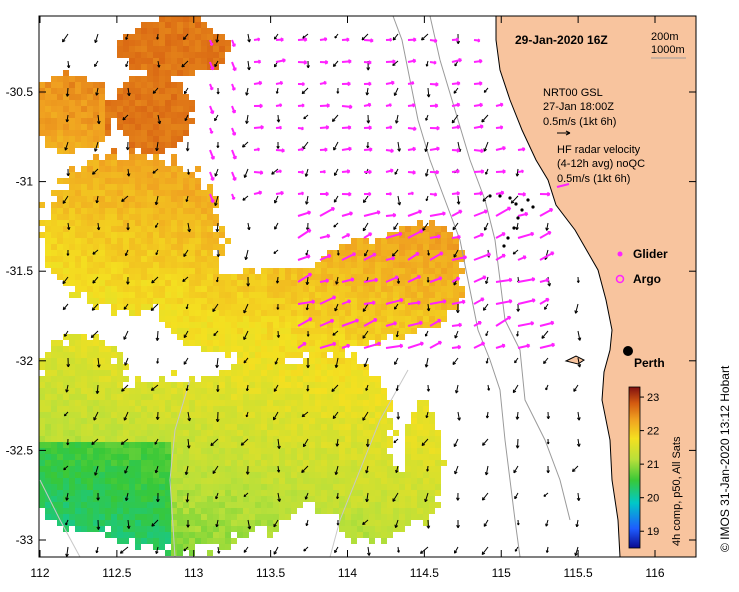  I want to click on gsl-legend: NRT00 GSL 27-Jan 18:00Z 0.5m/s (1kt 6h), so click(579, 111).